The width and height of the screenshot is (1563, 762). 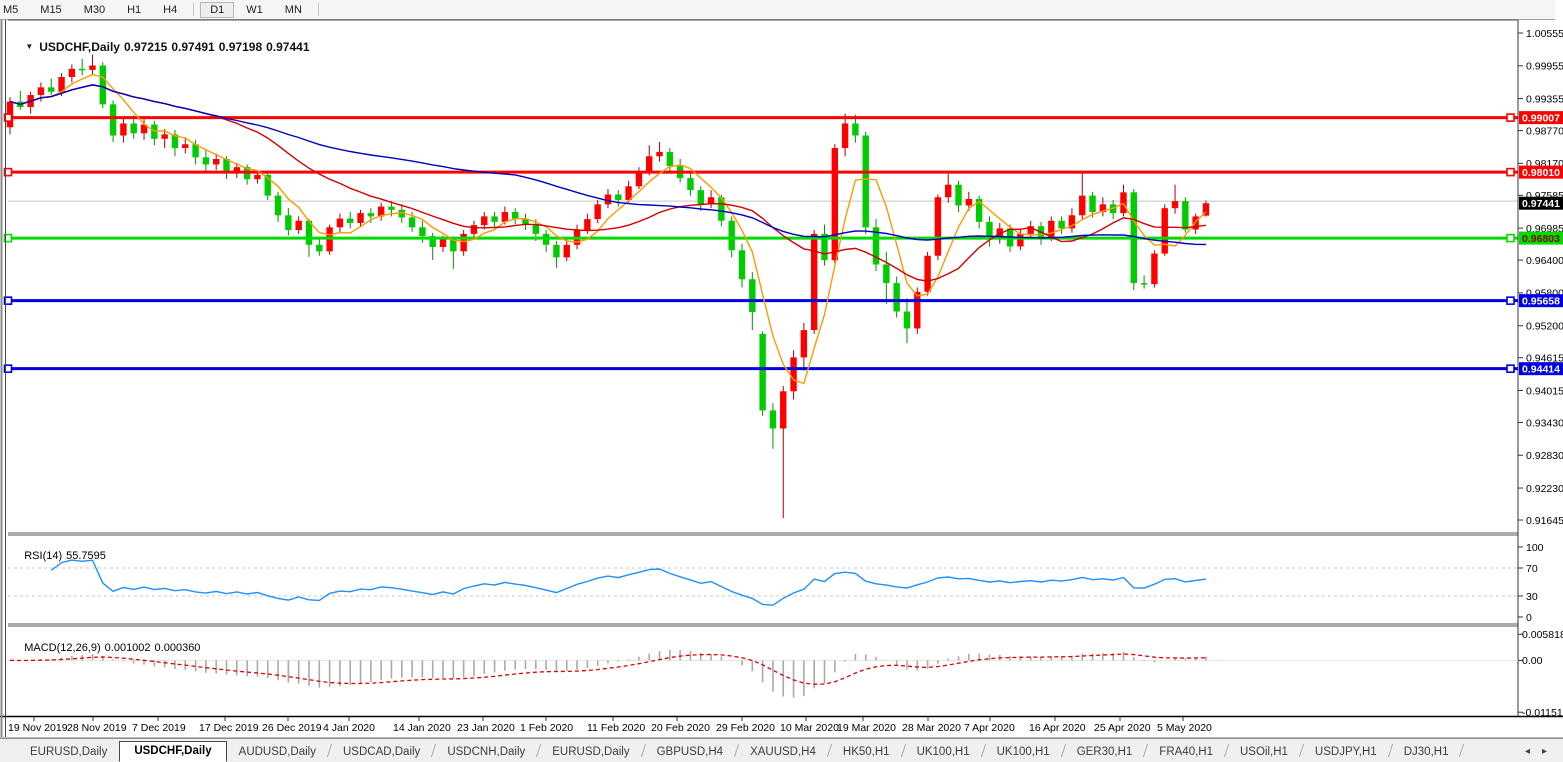 What do you see at coordinates (1536, 751) in the screenshot?
I see `tab-scroll-arrows: ◂ ▸` at bounding box center [1536, 751].